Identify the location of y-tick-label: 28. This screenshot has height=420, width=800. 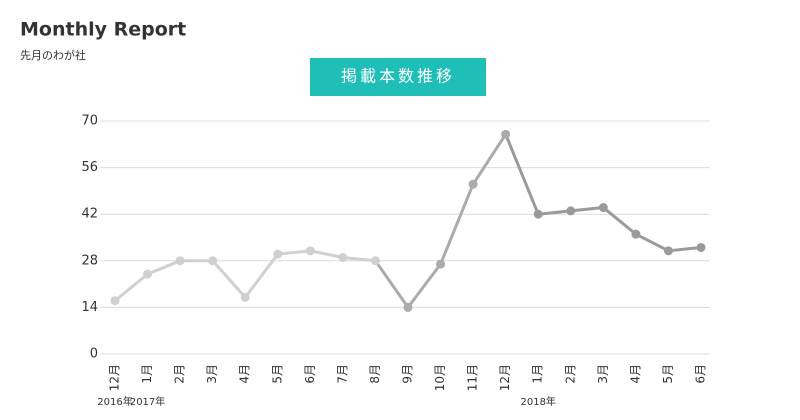
(89, 260).